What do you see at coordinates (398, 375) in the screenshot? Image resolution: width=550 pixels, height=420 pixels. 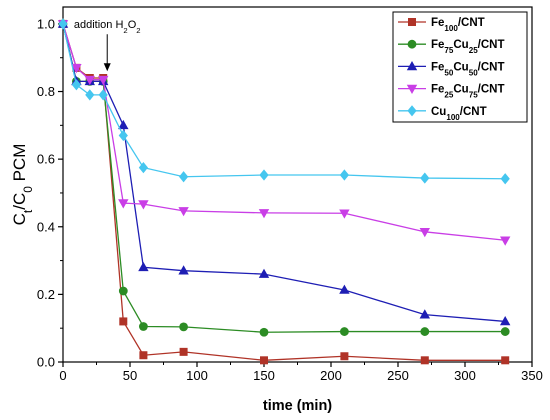 I see `x-tick-label: 250` at bounding box center [398, 375].